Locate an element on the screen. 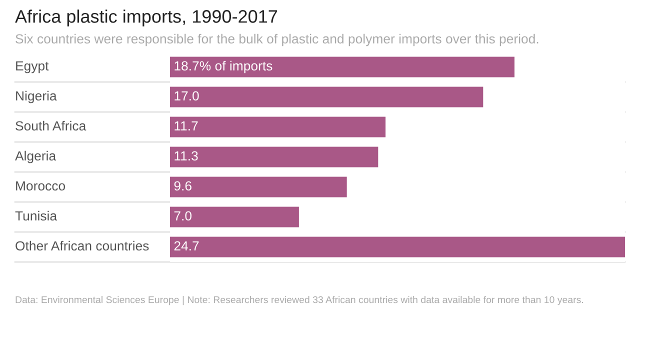 The width and height of the screenshot is (651, 343). y-tick-label: Tunisia is located at coordinates (36, 215).